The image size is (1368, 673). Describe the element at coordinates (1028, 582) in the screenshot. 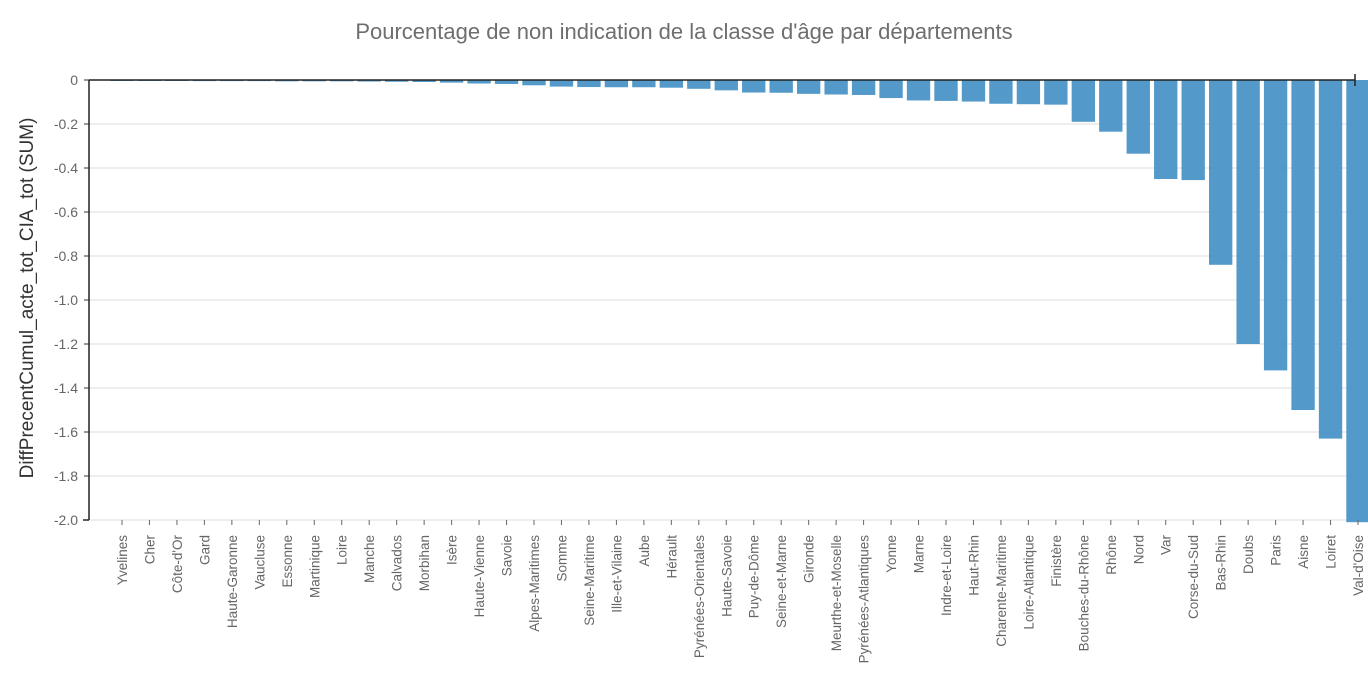

I see `x-tick-label: Loire-Atlantique` at that location.